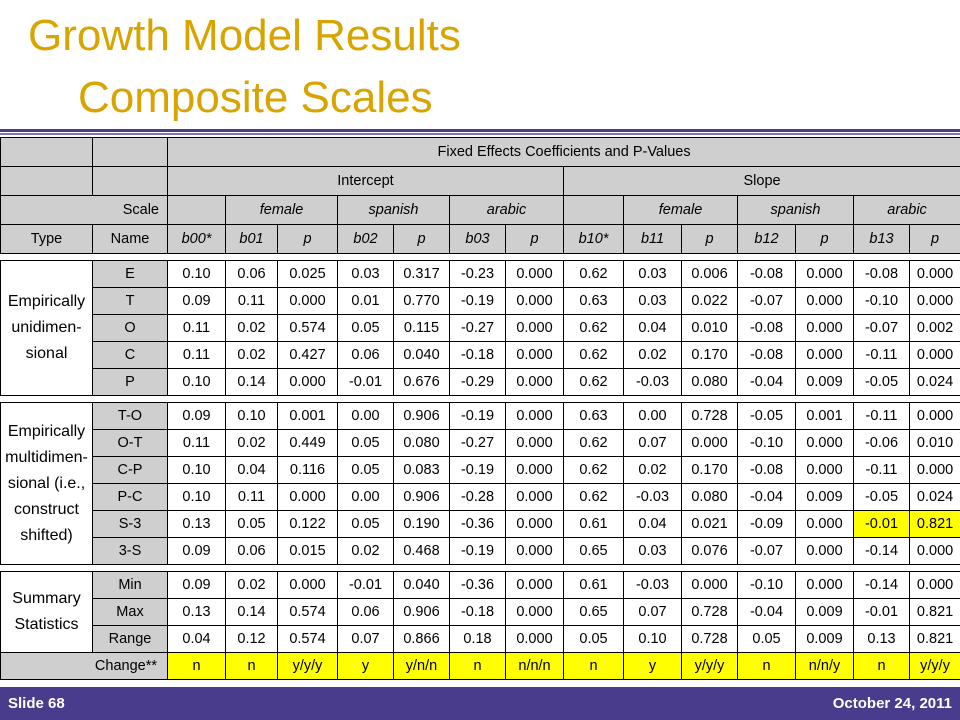  I want to click on slope-spanish-header: spanish, so click(795, 210).